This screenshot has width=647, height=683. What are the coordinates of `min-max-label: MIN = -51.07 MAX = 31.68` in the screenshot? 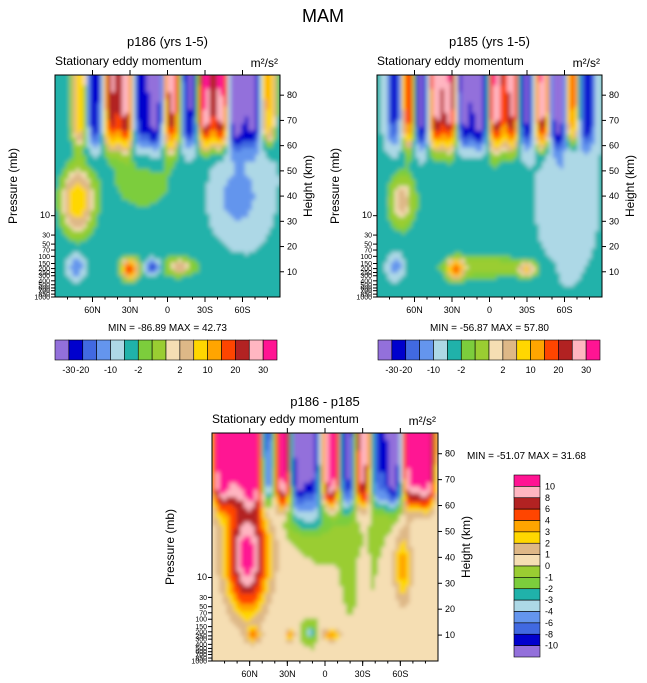 It's located at (526, 456).